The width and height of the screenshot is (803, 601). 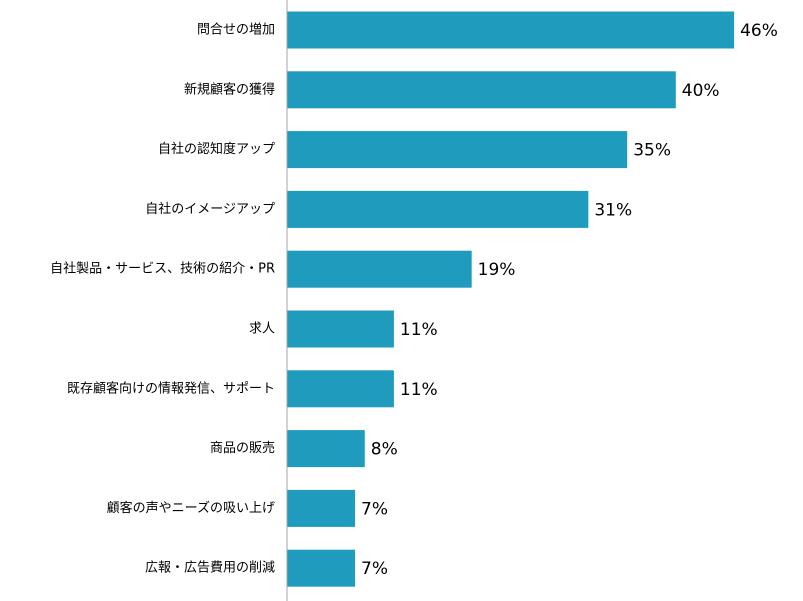 I want to click on category-label: 商品の販売, so click(x=242, y=448).